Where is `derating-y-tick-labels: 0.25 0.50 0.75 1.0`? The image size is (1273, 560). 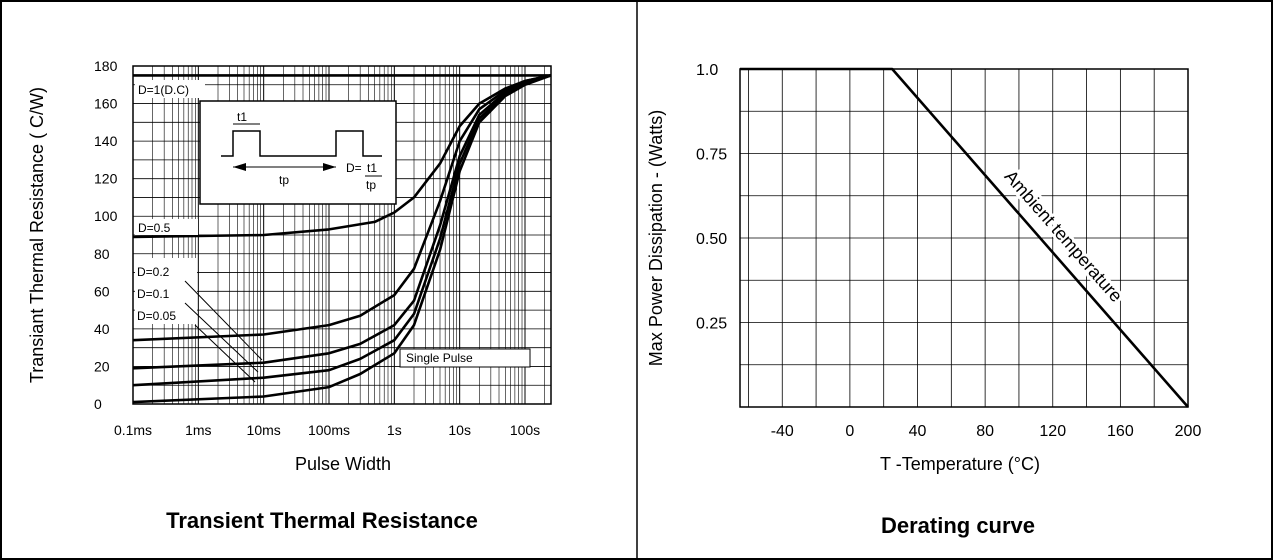 derating-y-tick-labels: 0.25 0.50 0.75 1.0 is located at coordinates (711, 197).